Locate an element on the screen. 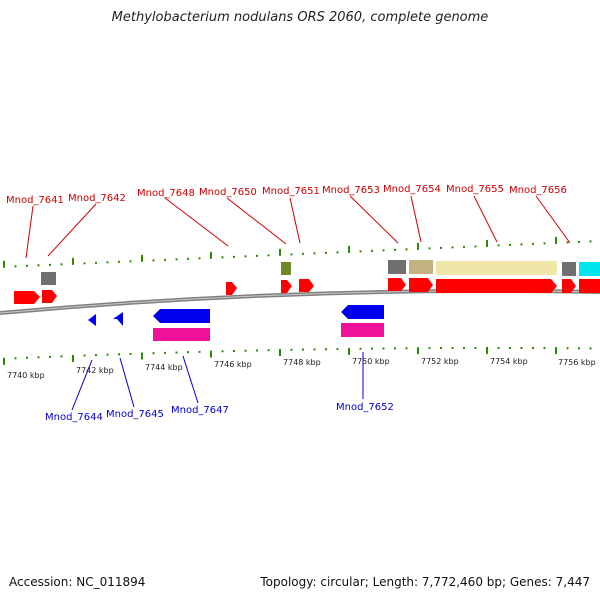  gene-label: Mnod_7654 is located at coordinates (412, 189).